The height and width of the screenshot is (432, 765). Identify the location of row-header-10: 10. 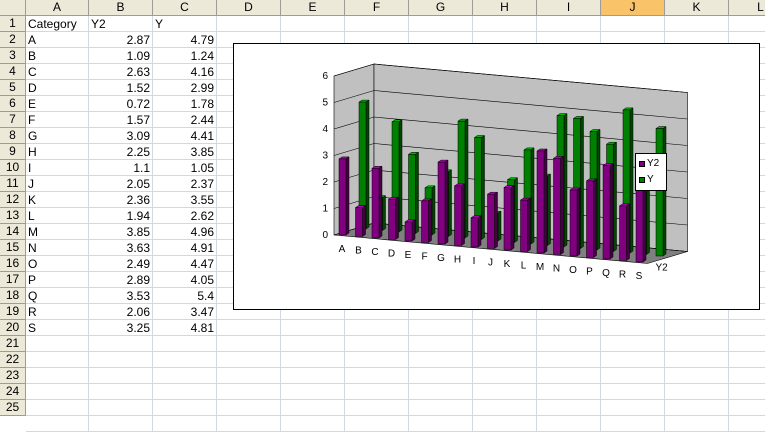
(13, 168).